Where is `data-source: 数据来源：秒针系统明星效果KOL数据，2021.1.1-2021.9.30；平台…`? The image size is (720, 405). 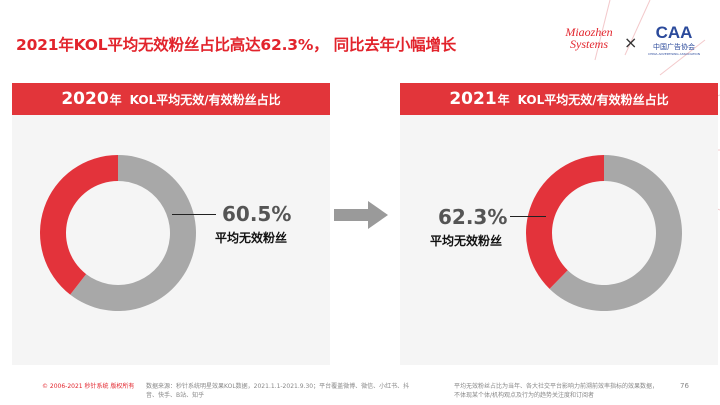 data-source: 数据来源：秒针系统明星效果KOL数据，2021.1.1-2021.9.30；平台… is located at coordinates (278, 391).